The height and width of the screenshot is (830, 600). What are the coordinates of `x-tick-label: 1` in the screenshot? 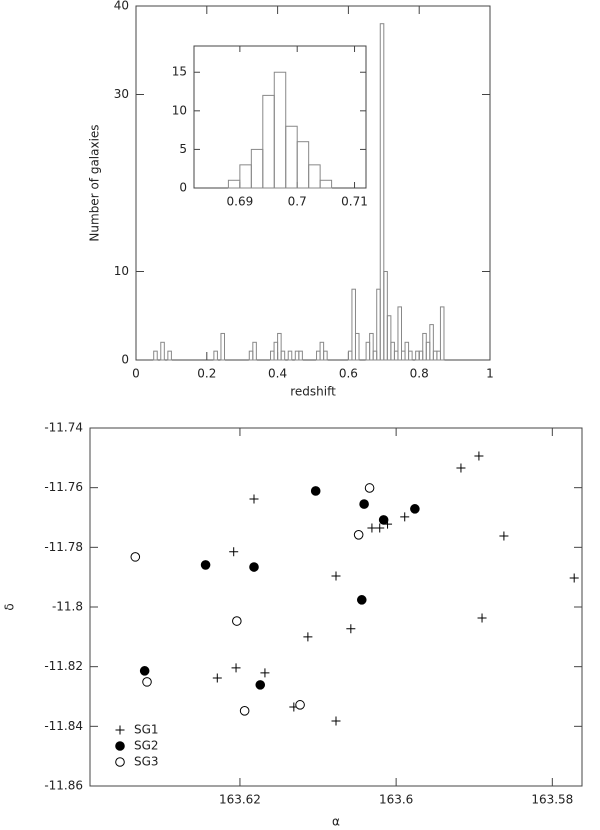 It's located at (490, 374).